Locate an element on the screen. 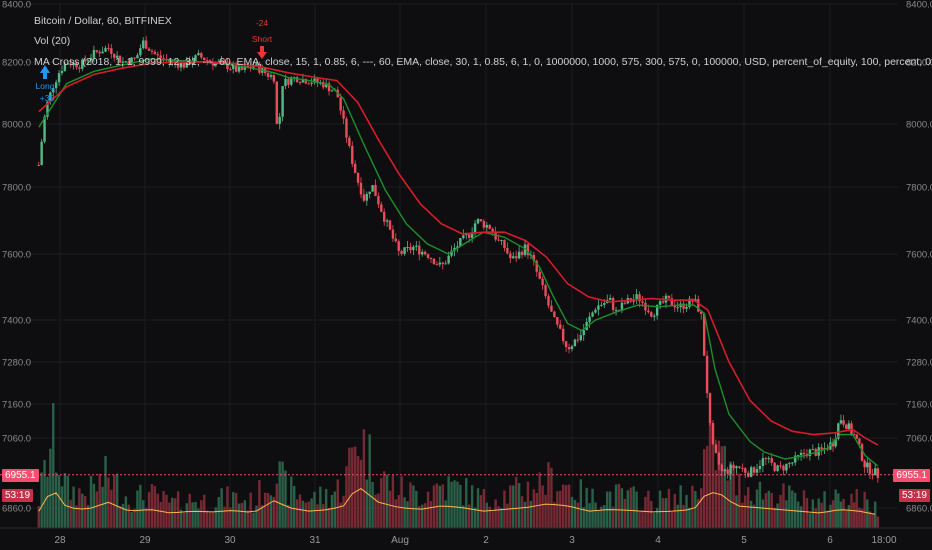 This screenshot has height=550, width=932. price-tick-label: 6860.0 is located at coordinates (919, 509).